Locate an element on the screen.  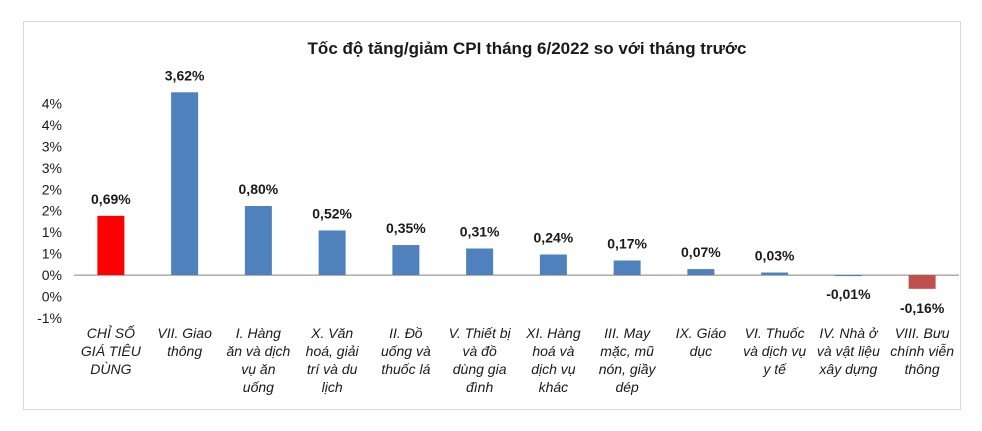
category-label: III. May mặc, mũ nón, giầy dép is located at coordinates (628, 360).